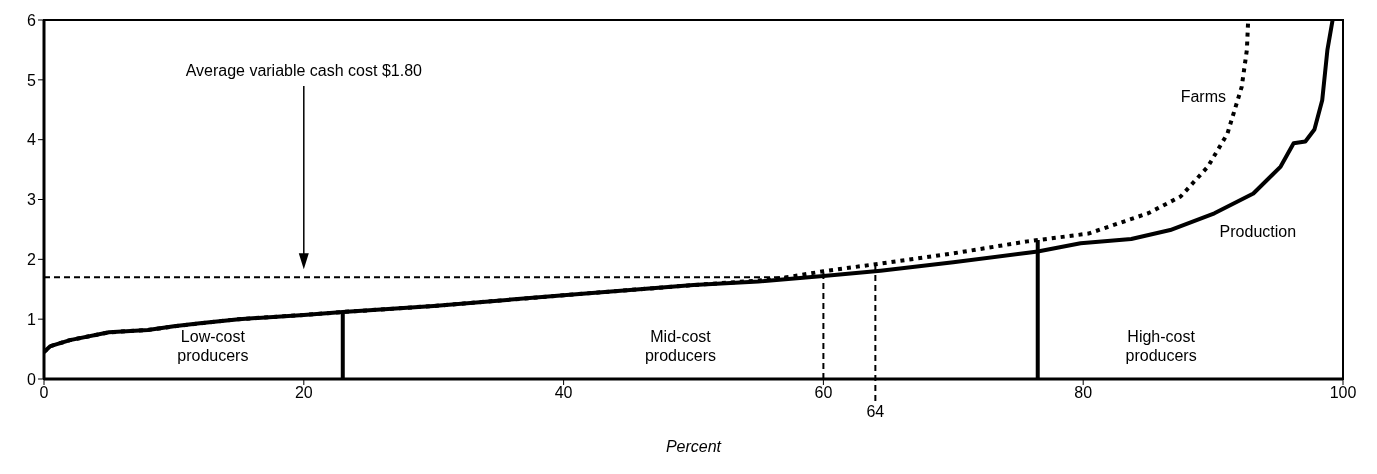  Describe the element at coordinates (32, 319) in the screenshot. I see `y-tick-label: 1` at that location.